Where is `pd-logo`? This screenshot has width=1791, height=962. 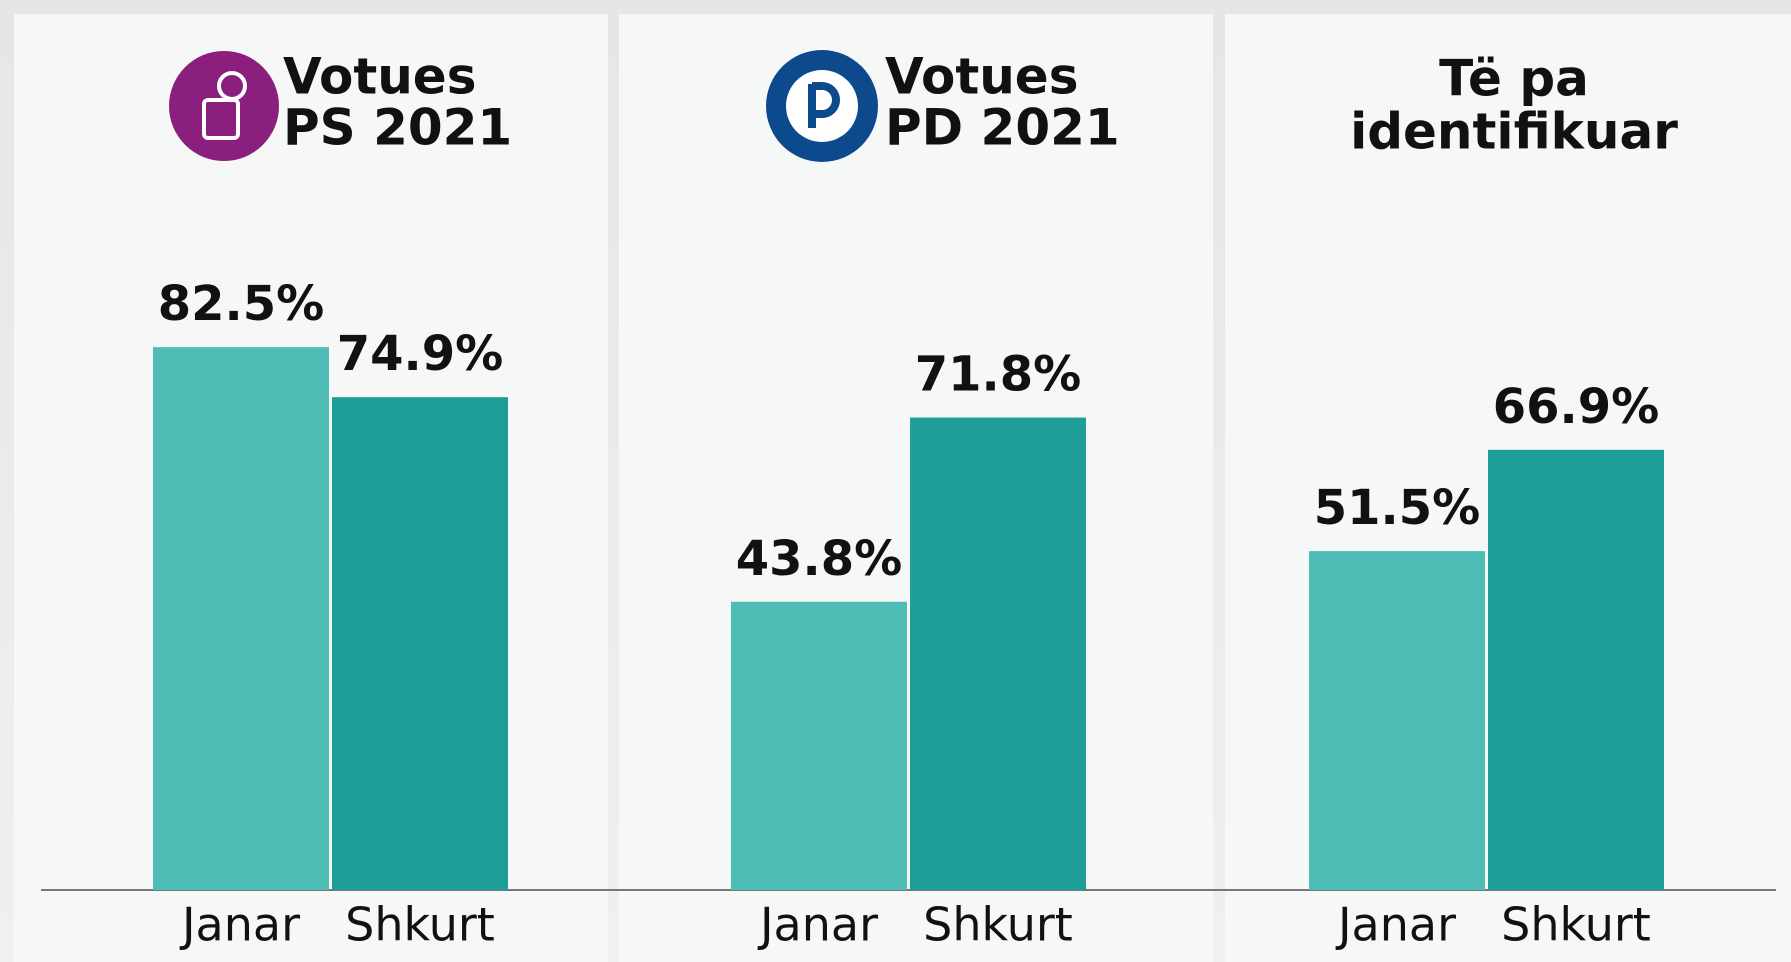
pd-logo is located at coordinates (822, 106).